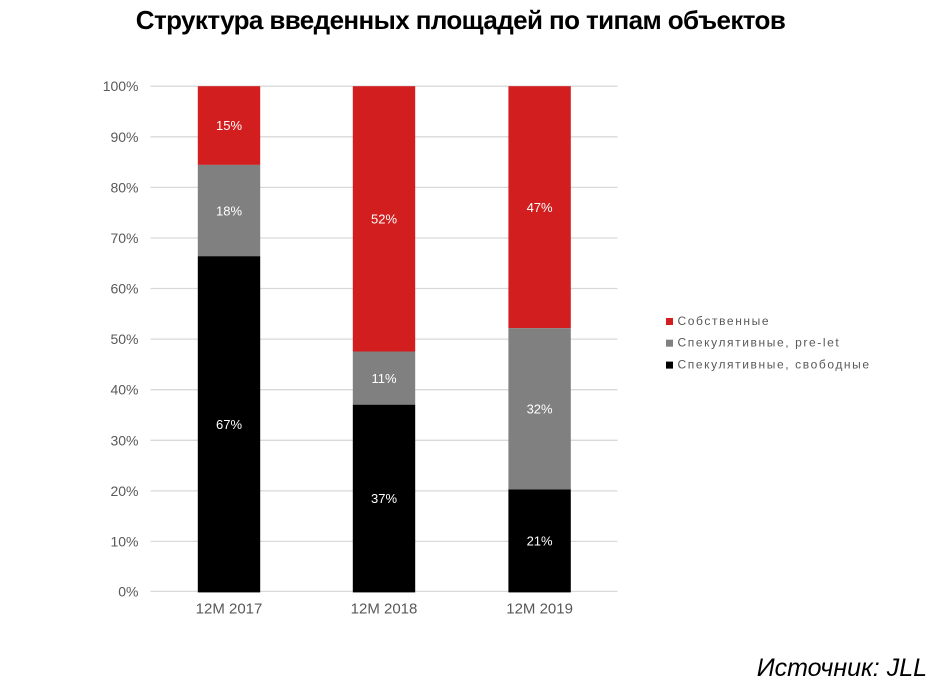 The height and width of the screenshot is (689, 938). What do you see at coordinates (124, 541) in the screenshot?
I see `svg-text: 10%` at bounding box center [124, 541].